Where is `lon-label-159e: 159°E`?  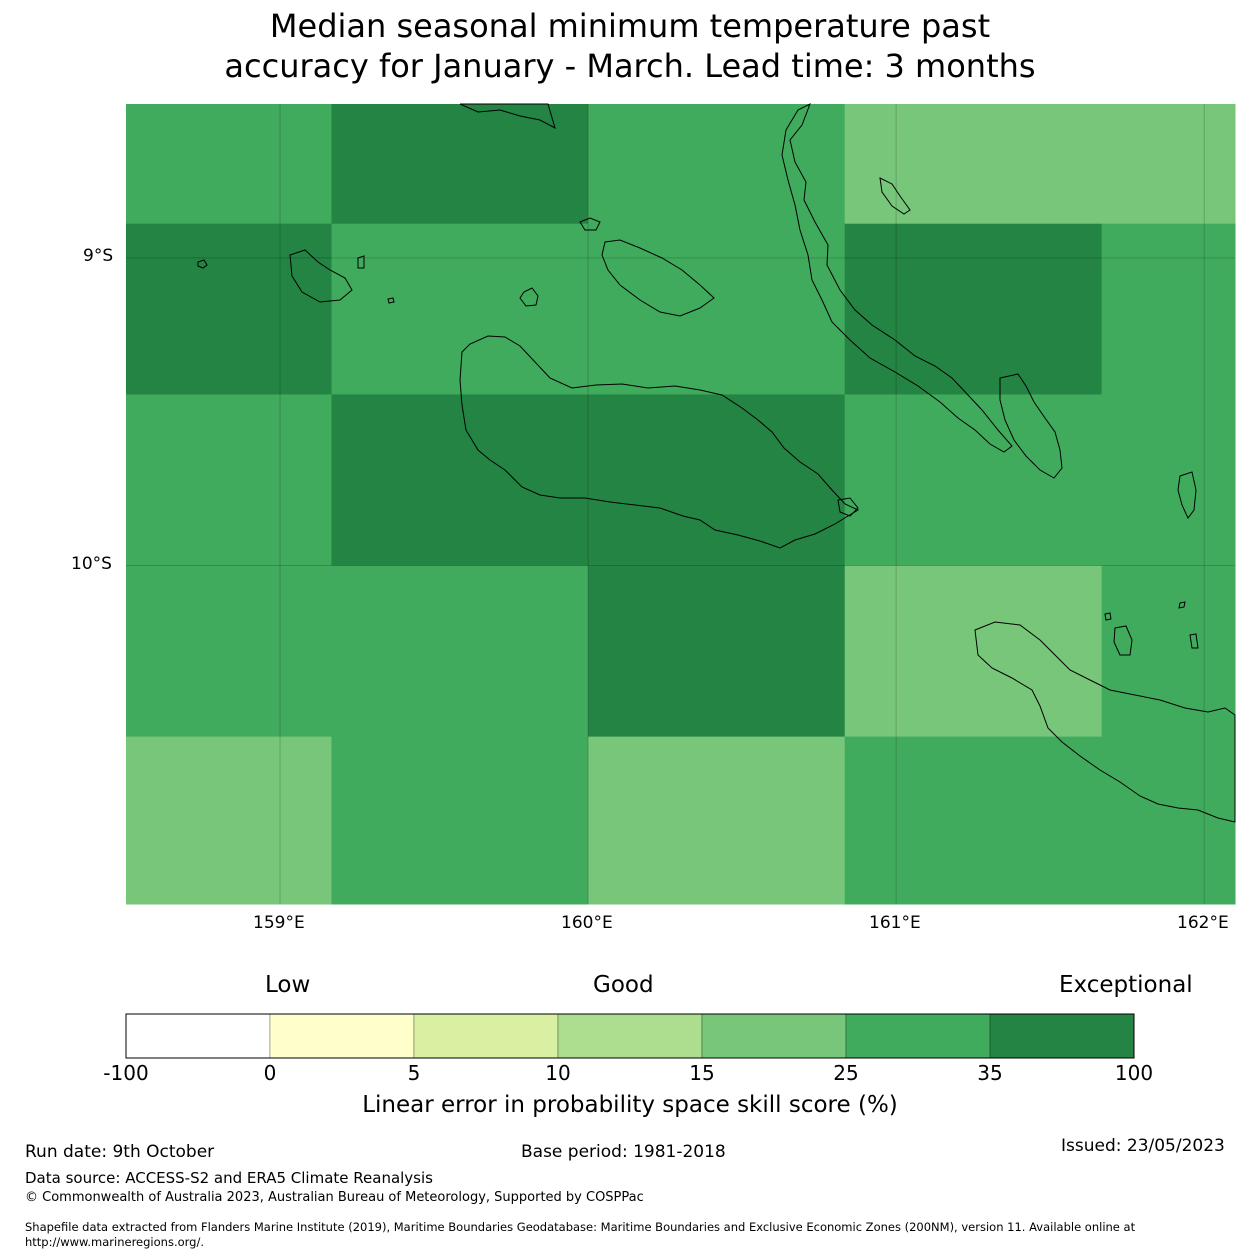 lon-label-159e: 159°E is located at coordinates (279, 923).